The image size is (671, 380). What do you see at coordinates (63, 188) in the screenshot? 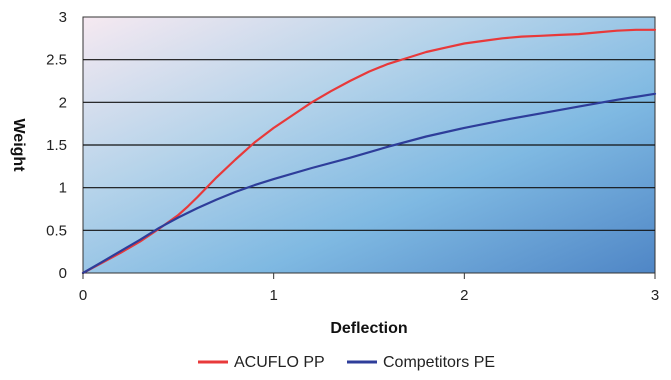
I see `y-tick-label: 1` at bounding box center [63, 188].